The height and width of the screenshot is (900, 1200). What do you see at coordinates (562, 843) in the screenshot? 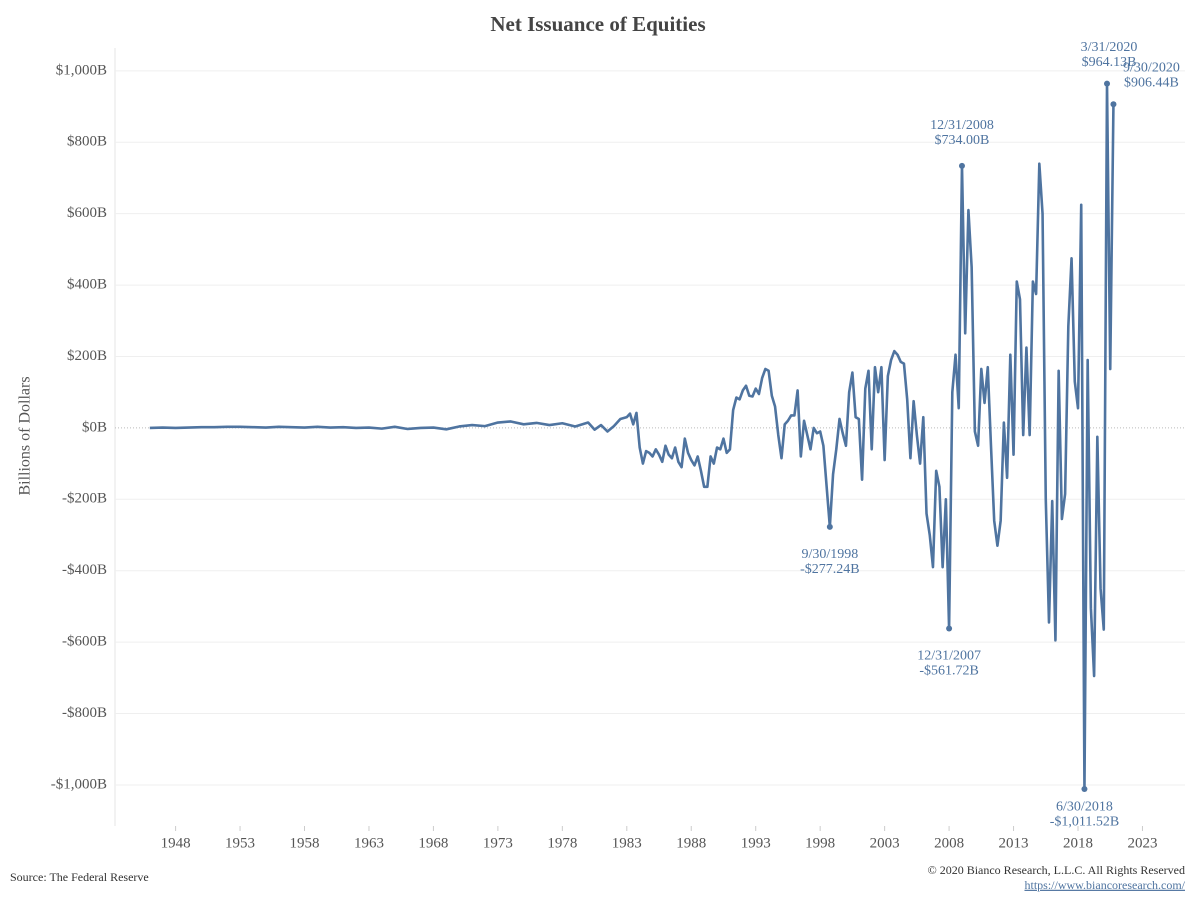
I see `x-tick-label: 1978` at bounding box center [562, 843].